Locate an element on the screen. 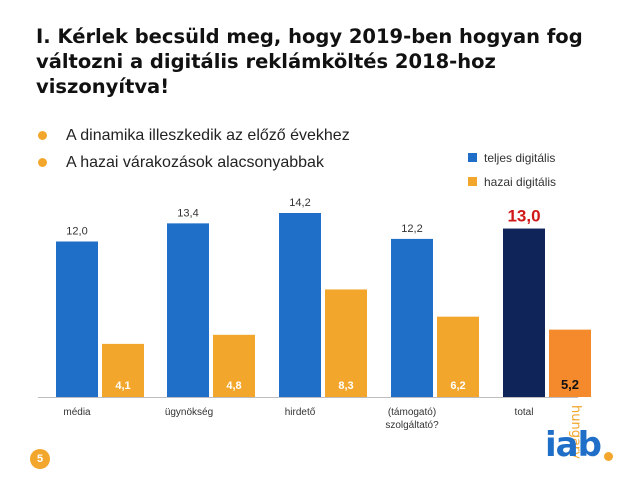 This screenshot has width=636, height=477. finding-item: A dinamika illeszkedik az előző évekhez is located at coordinates (194, 135).